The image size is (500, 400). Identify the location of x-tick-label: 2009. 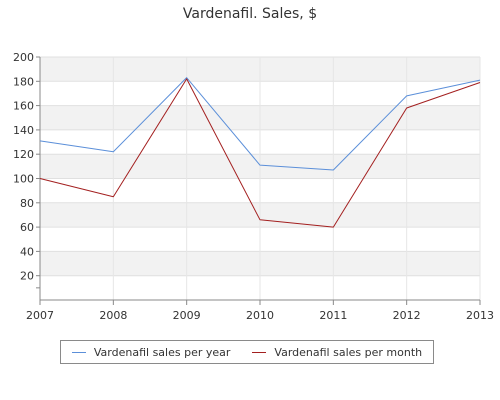
(187, 315).